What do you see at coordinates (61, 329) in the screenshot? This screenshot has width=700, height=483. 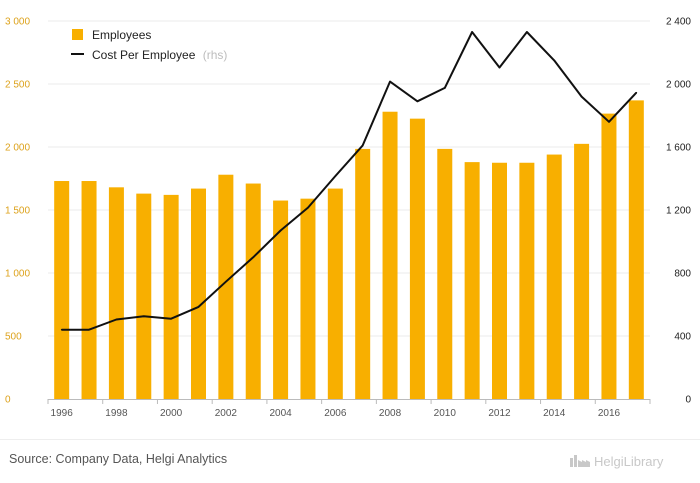 I see `point-cost-per-employee-1996` at bounding box center [61, 329].